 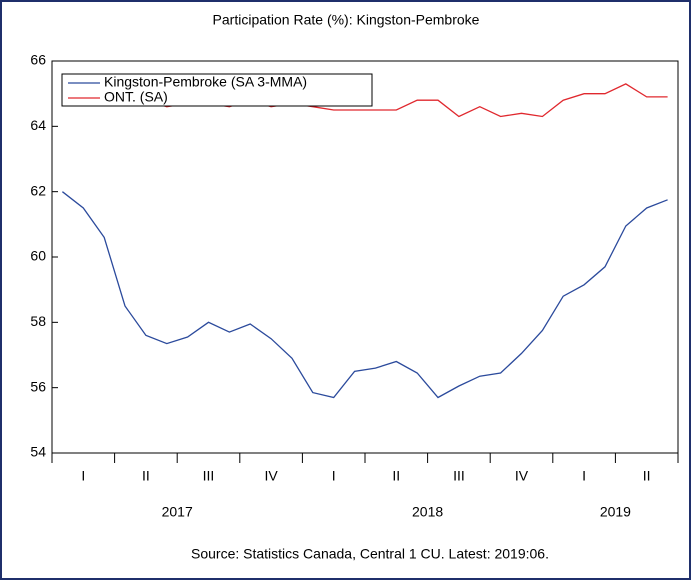 I want to click on y-tick-label: 64, so click(x=38, y=125).